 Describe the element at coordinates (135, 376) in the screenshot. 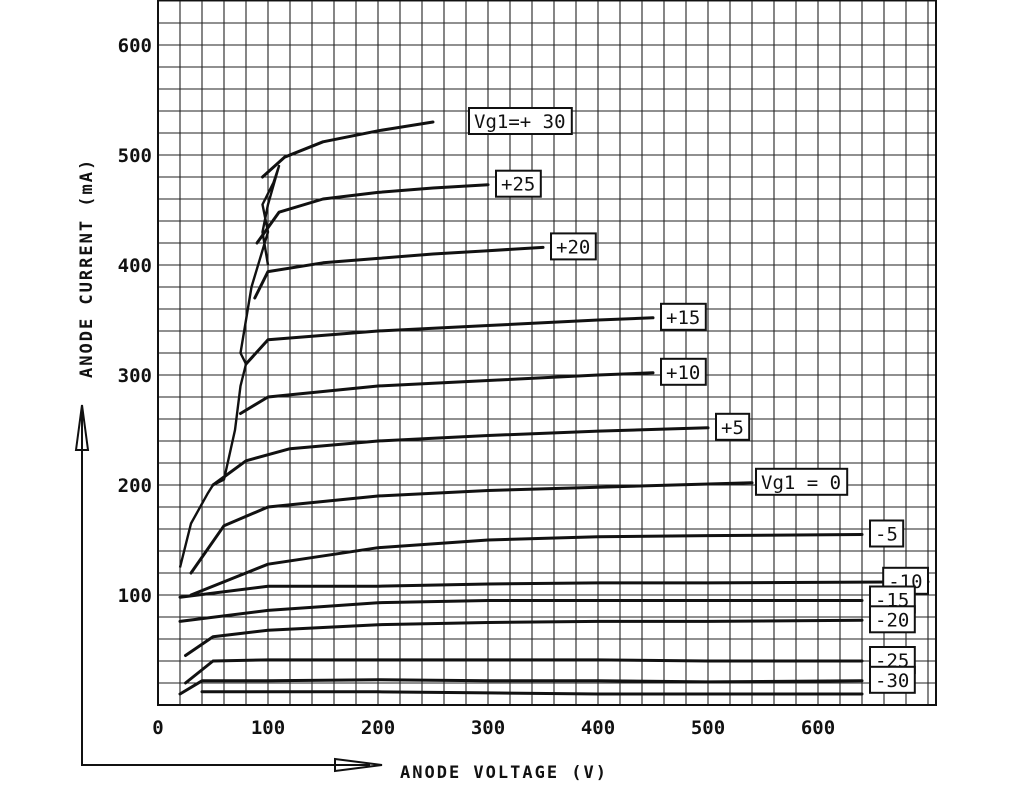

I see `y-tick-label: 300` at that location.